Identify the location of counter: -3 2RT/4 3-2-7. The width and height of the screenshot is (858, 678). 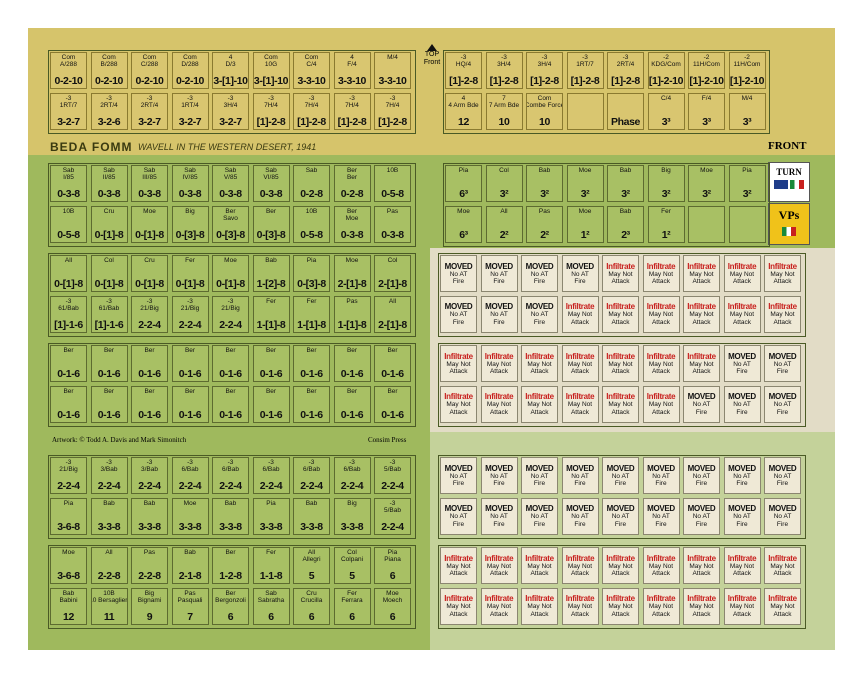
(149, 111).